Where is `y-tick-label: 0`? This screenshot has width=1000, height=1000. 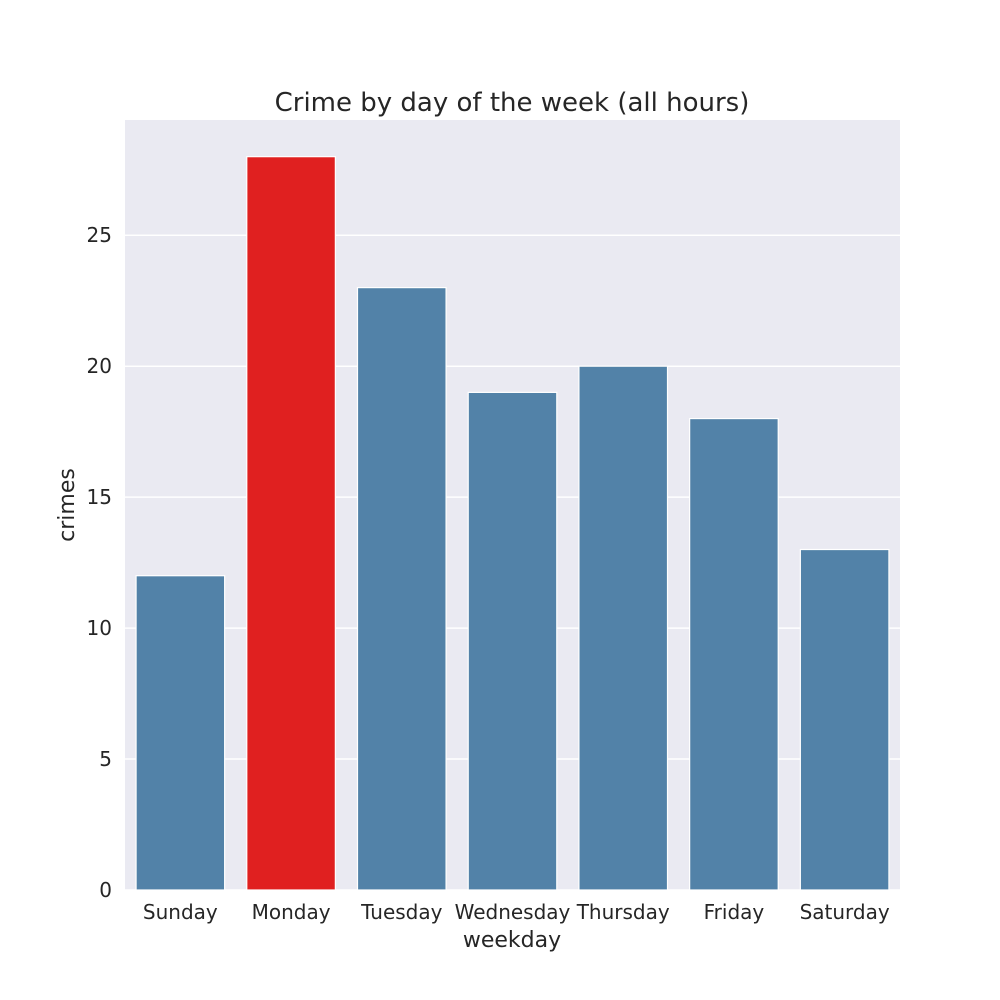
y-tick-label: 0 is located at coordinates (105, 890).